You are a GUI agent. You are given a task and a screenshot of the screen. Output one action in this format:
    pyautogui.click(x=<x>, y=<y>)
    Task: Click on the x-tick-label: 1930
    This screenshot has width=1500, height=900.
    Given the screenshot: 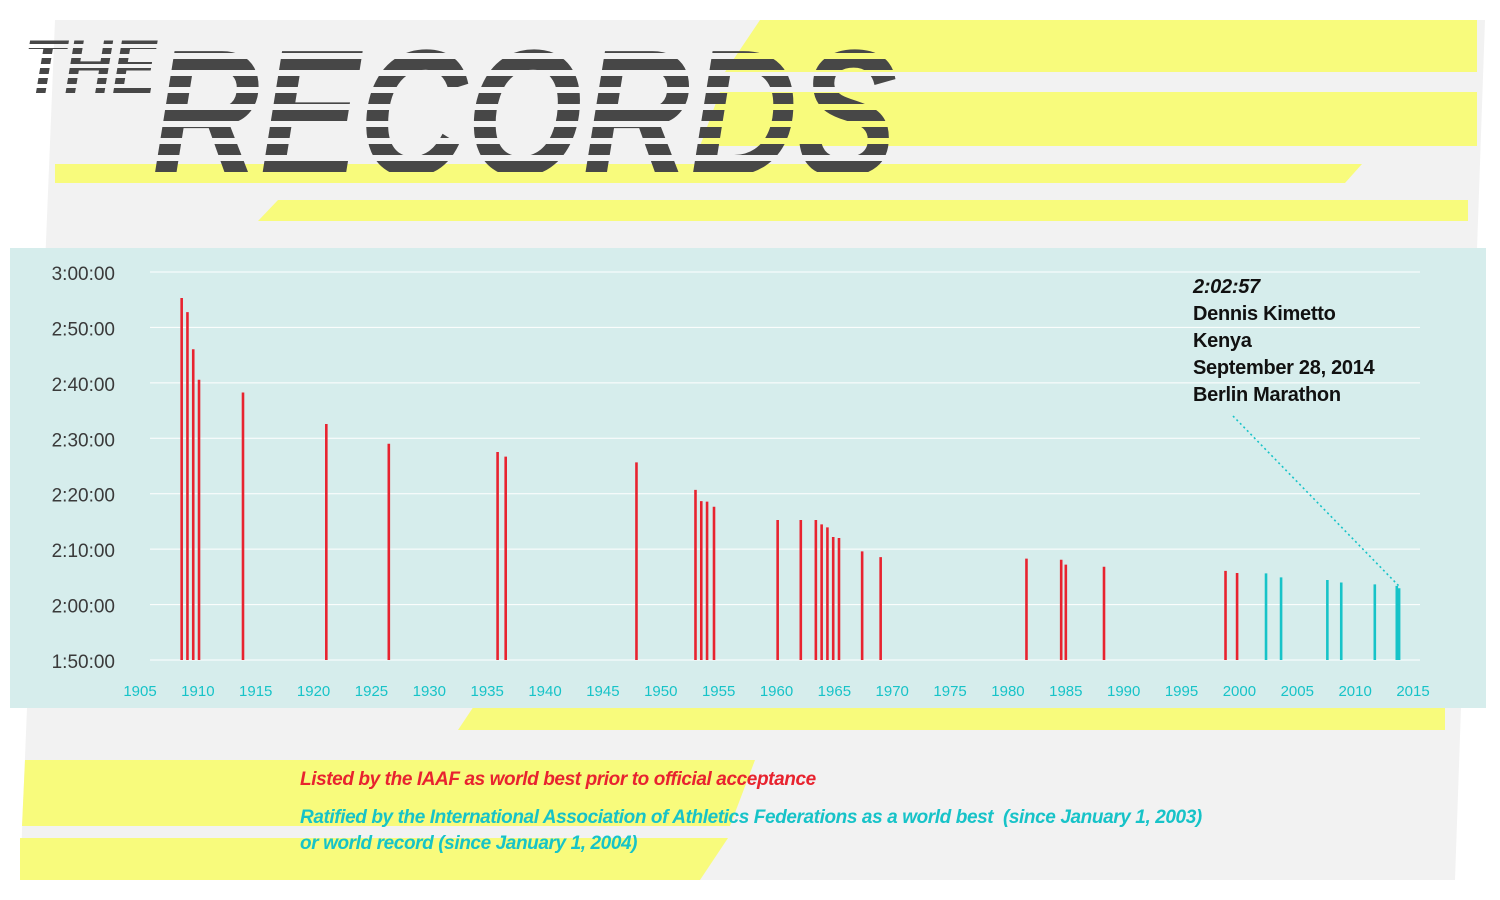 What is the action you would take?
    pyautogui.click(x=429, y=691)
    